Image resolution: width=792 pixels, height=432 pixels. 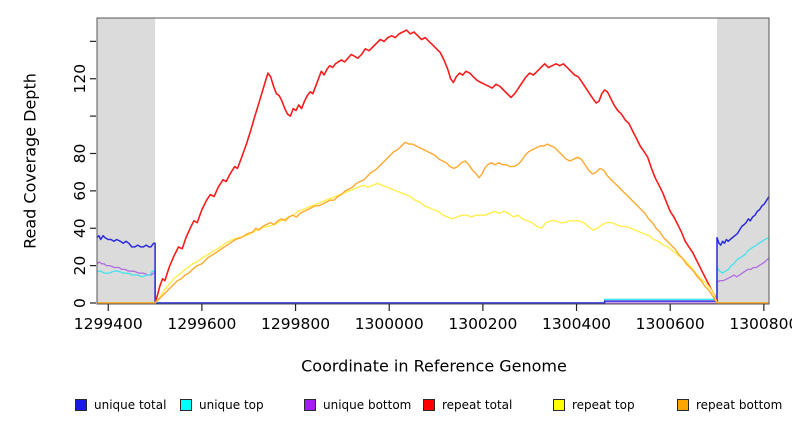 What do you see at coordinates (80, 266) in the screenshot?
I see `y-tick-label: 20` at bounding box center [80, 266].